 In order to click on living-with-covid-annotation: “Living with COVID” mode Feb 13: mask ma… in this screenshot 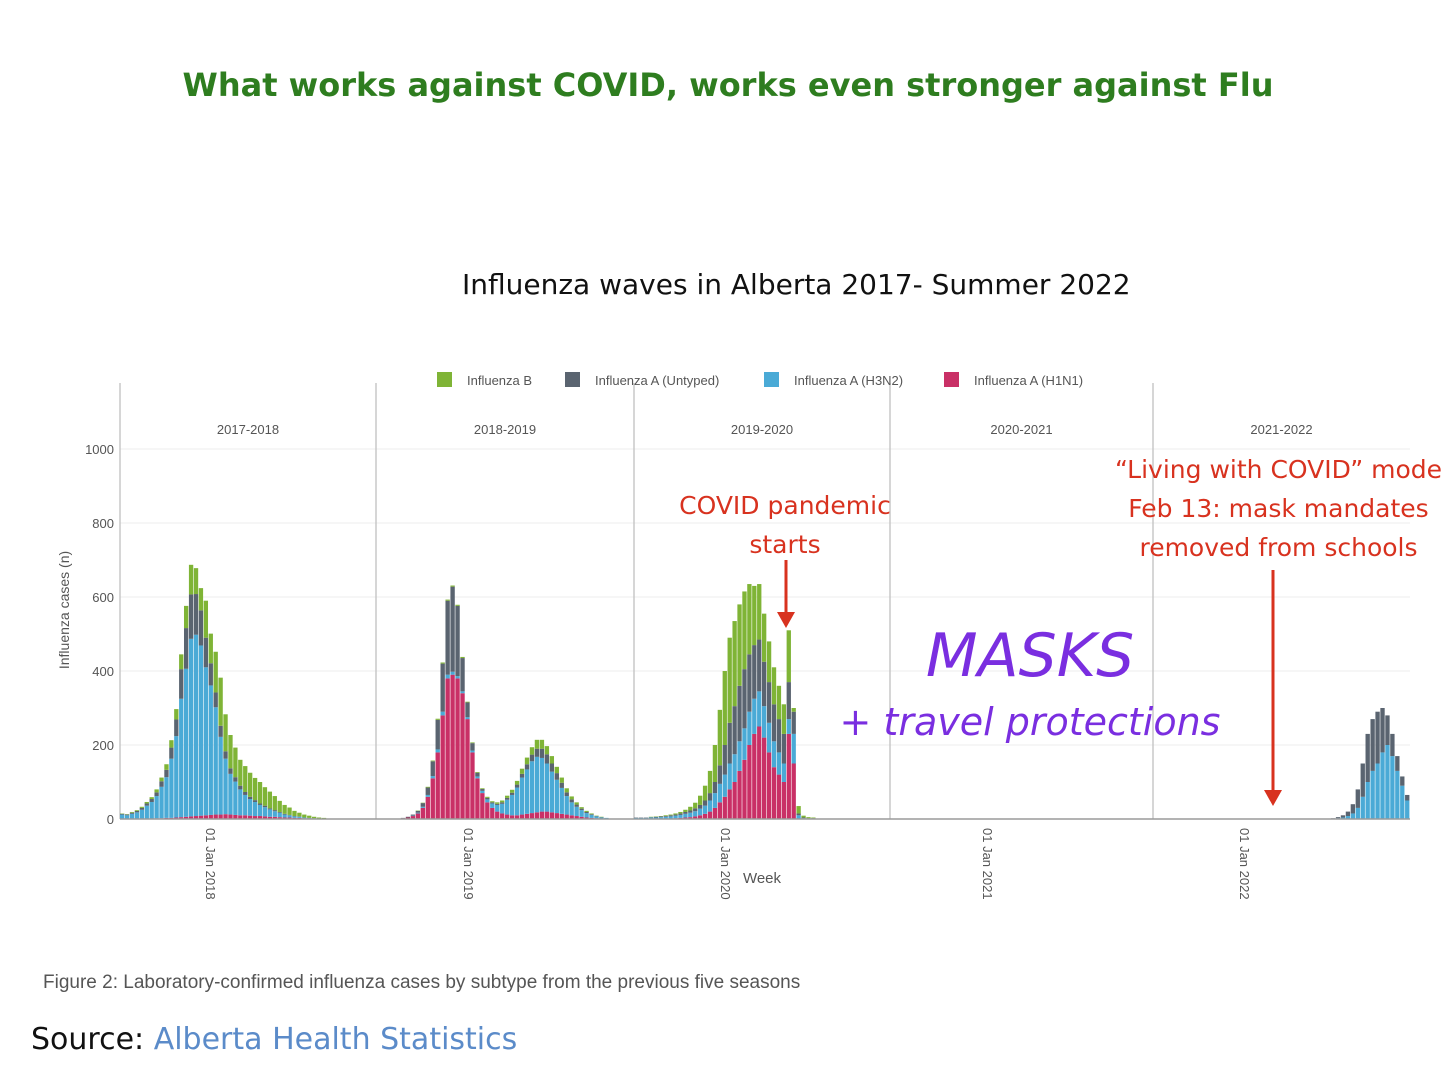, I will do `click(1276, 508)`.